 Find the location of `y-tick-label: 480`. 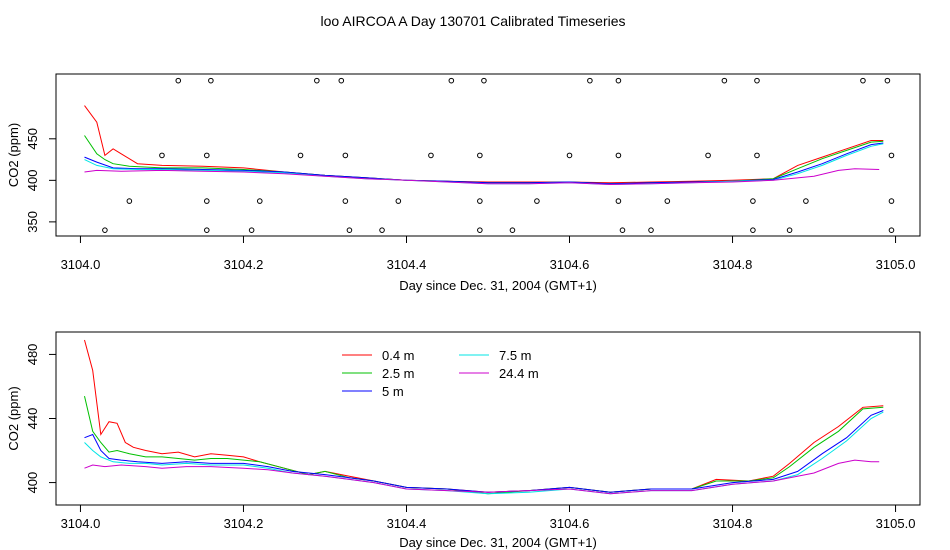

y-tick-label: 480 is located at coordinates (32, 355).